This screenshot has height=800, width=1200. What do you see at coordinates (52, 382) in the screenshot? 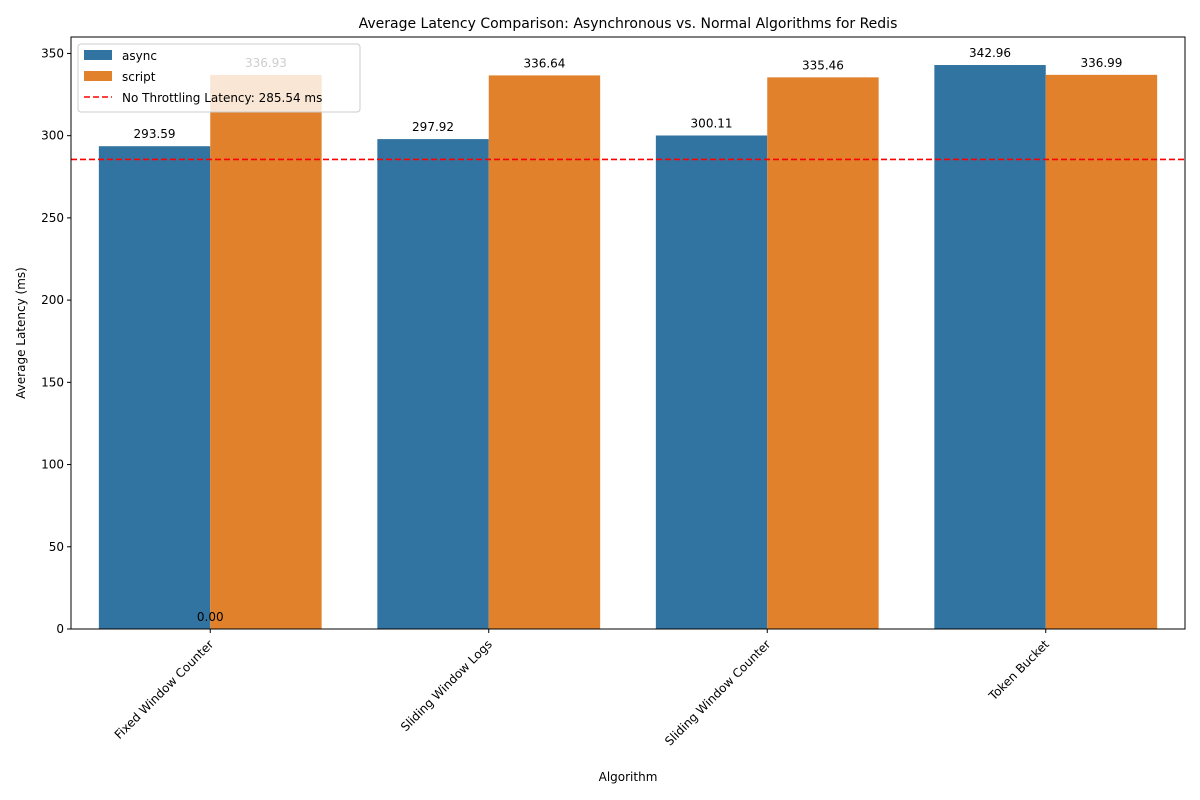
I see `y-tick-label: 150` at bounding box center [52, 382].